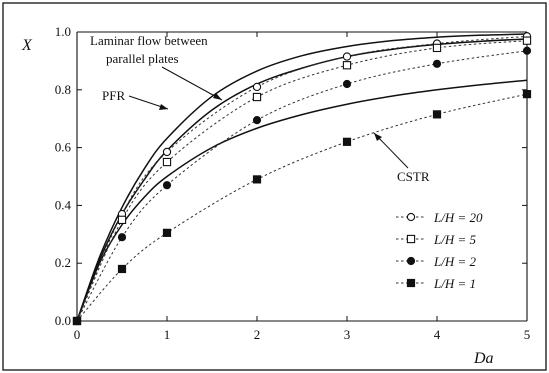  Describe the element at coordinates (455, 239) in the screenshot. I see `legend-label: L/H = 5` at that location.